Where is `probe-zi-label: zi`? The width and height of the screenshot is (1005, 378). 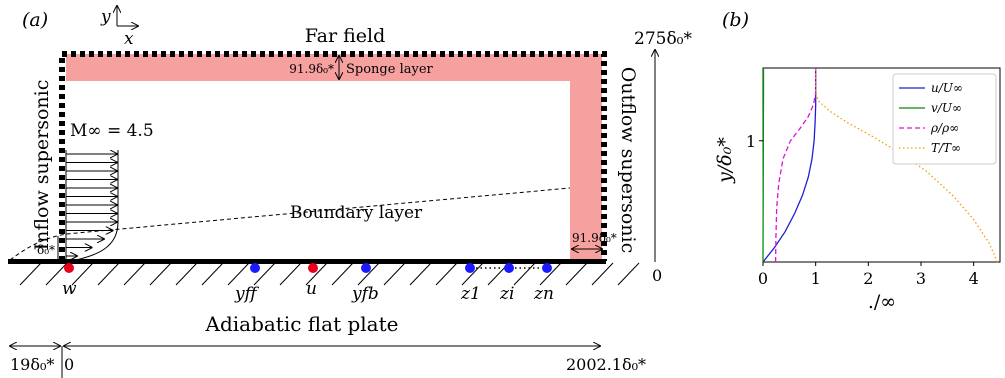 probe-zi-label: zi is located at coordinates (506, 294).